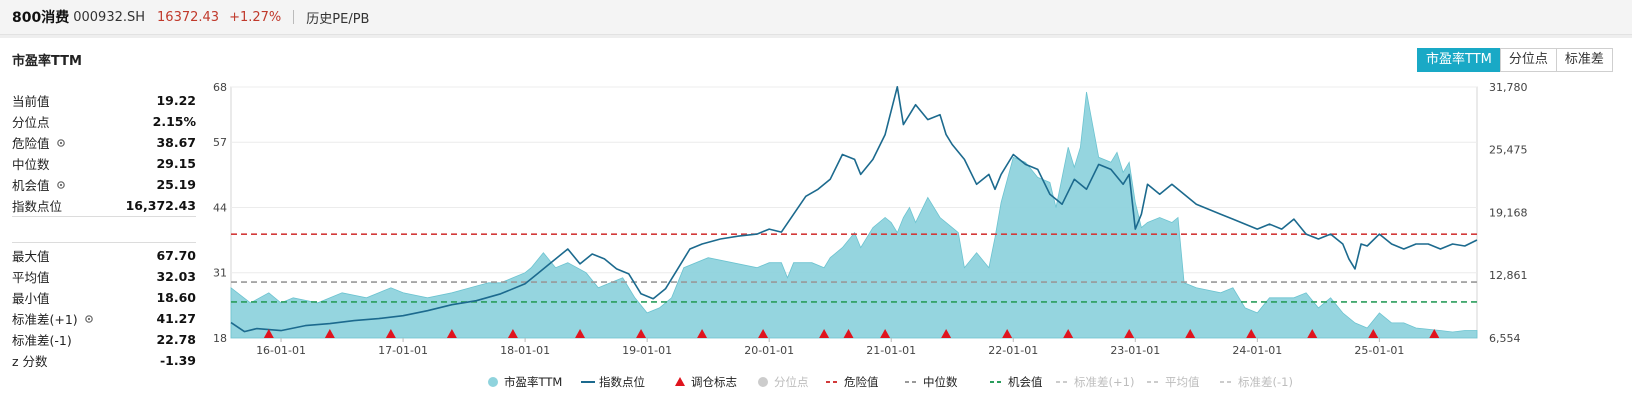  I want to click on history-pe-pb-link: 历史PE/PB, so click(338, 19).